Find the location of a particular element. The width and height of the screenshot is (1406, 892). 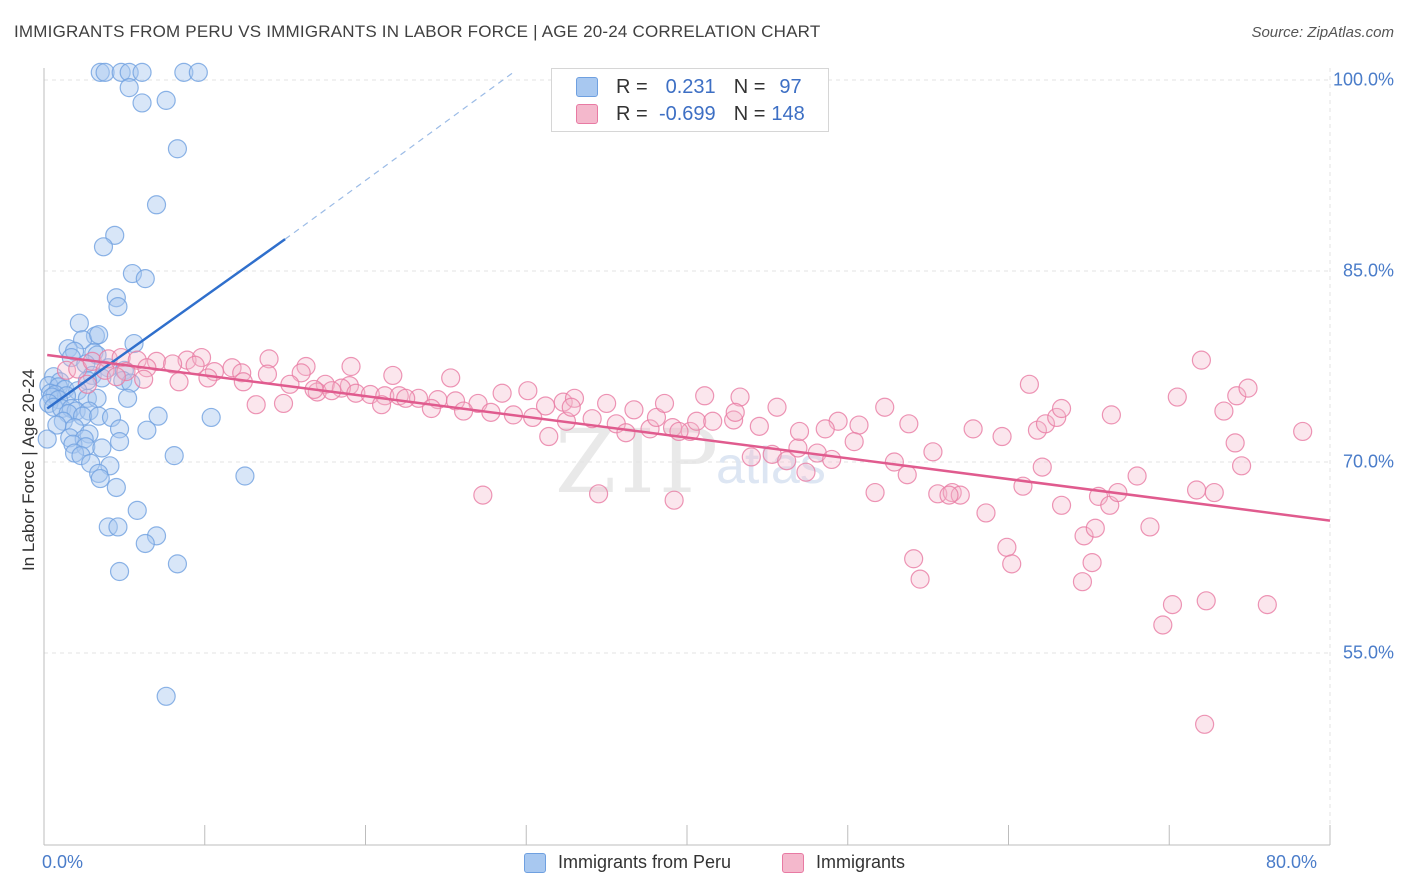

stats-row-peru: R = 0.231 N = 97 is located at coordinates (696, 87).